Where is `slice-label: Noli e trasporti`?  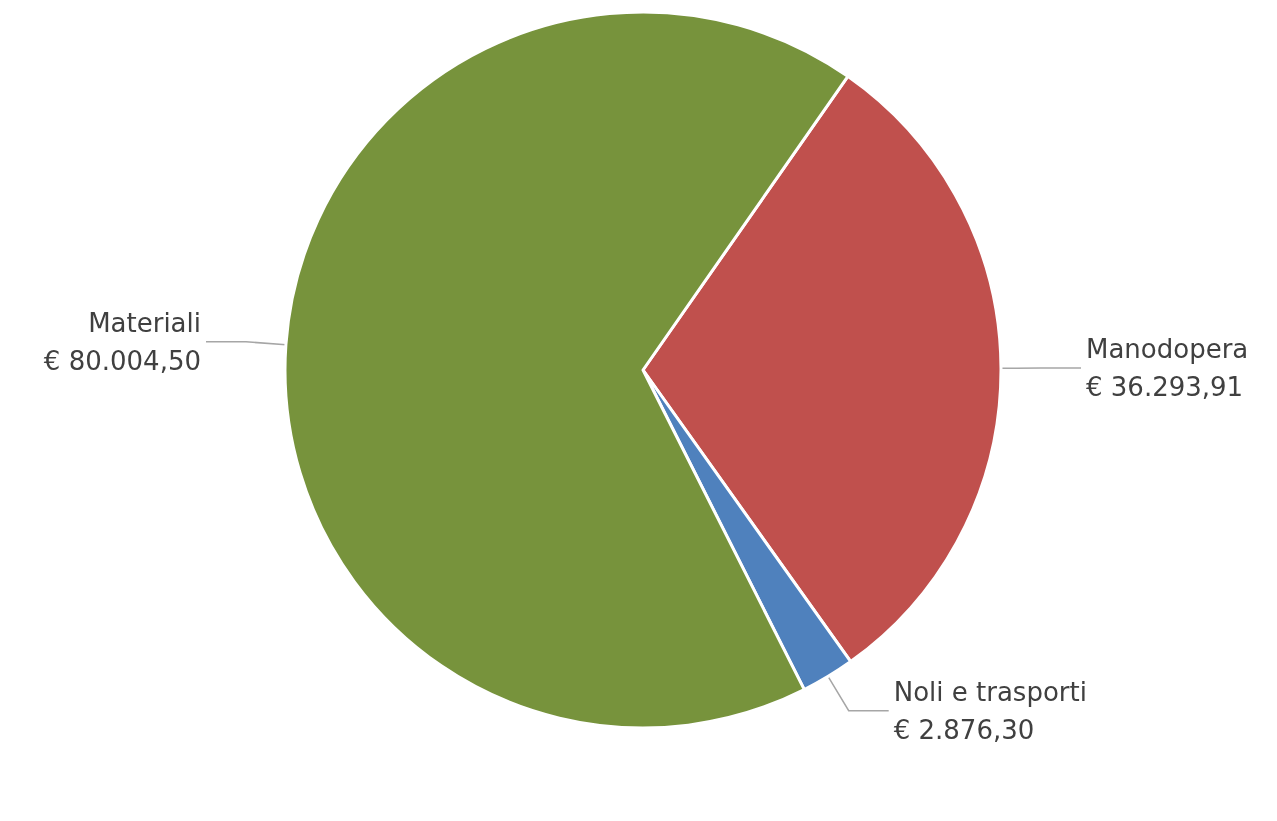 slice-label: Noli e trasporti is located at coordinates (990, 691).